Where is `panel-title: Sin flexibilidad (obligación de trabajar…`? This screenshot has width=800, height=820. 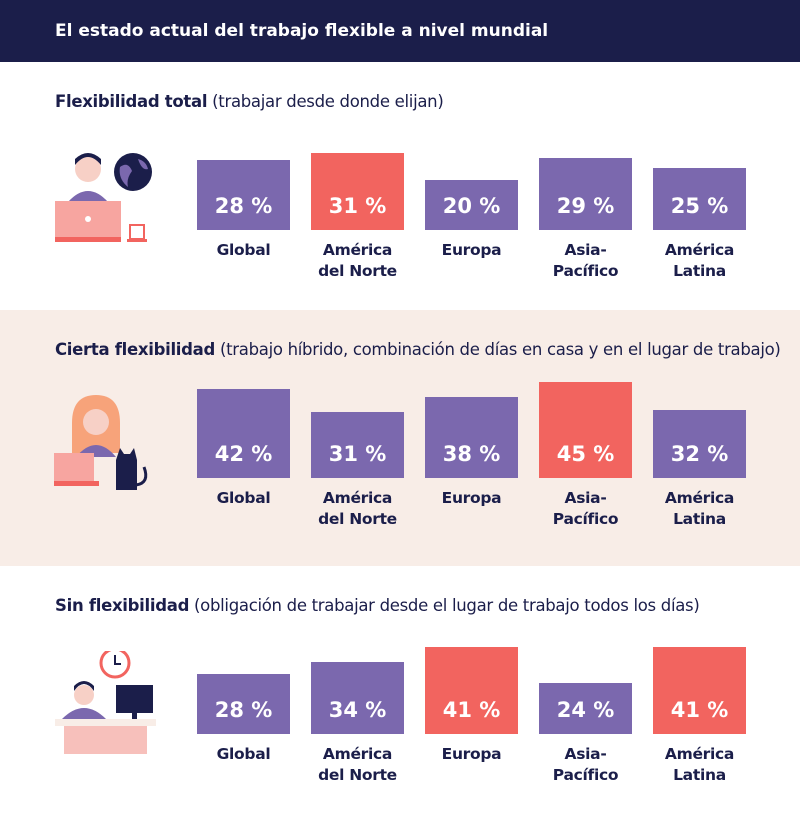
panel-title: Sin flexibilidad (obligación de trabajar… is located at coordinates (377, 605).